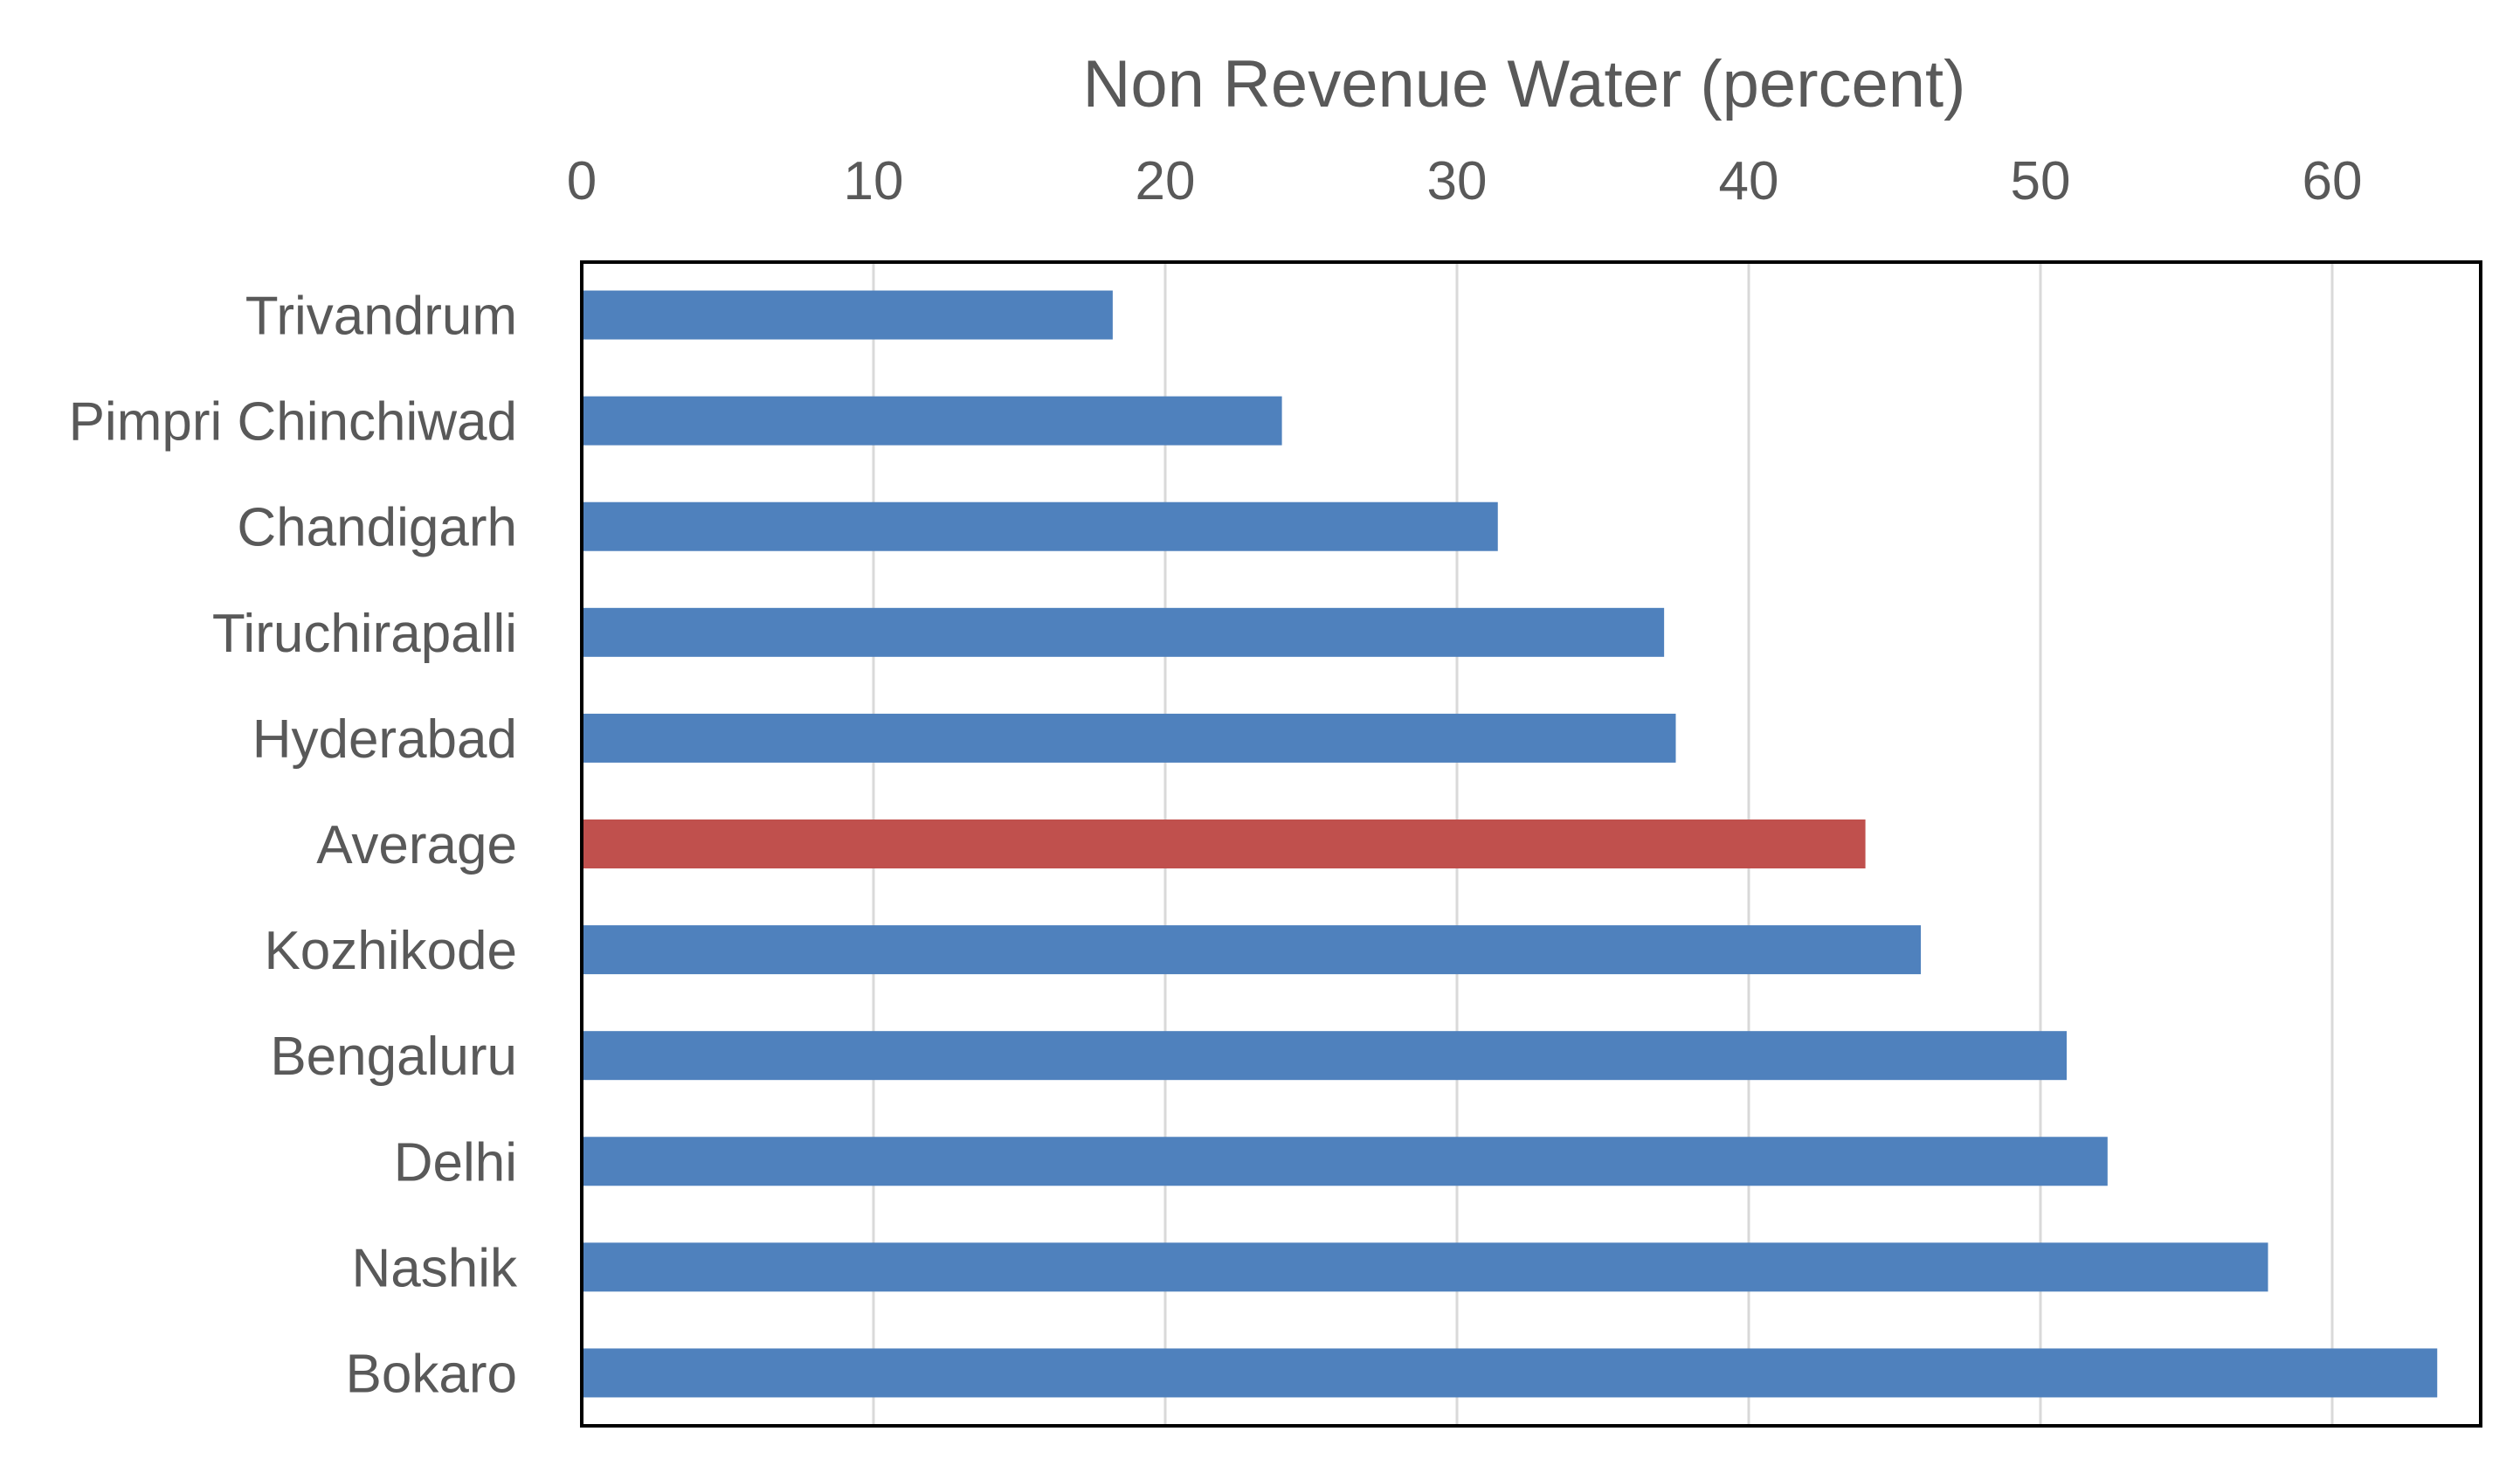 Image resolution: width=2520 pixels, height=1466 pixels. Describe the element at coordinates (1510, 1373) in the screenshot. I see `bar-bokaro` at that location.